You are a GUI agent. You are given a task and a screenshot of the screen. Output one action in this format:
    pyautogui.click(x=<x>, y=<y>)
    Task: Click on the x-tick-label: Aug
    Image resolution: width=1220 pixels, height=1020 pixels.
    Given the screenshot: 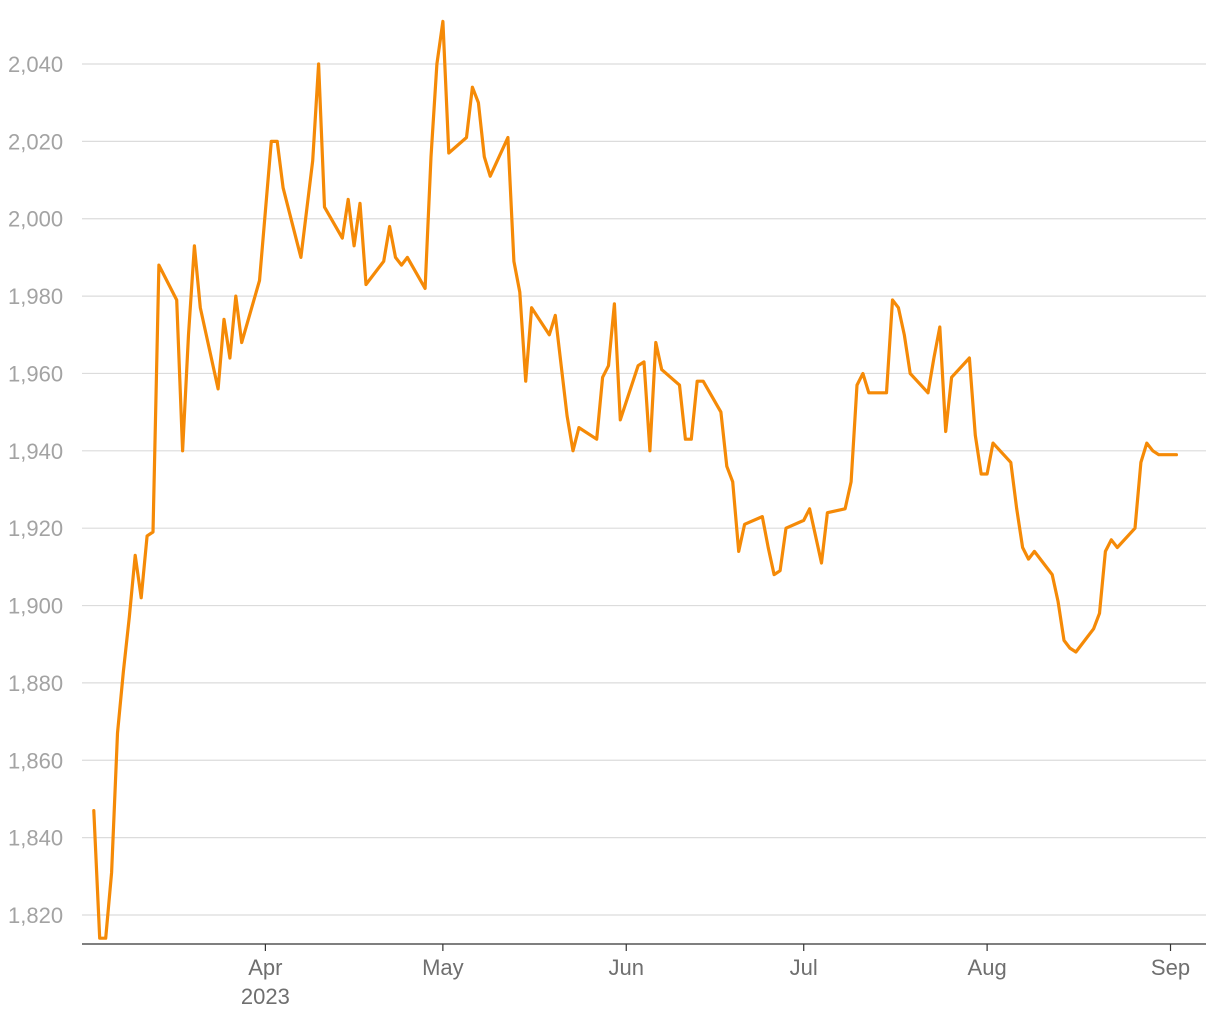 What is the action you would take?
    pyautogui.click(x=987, y=967)
    